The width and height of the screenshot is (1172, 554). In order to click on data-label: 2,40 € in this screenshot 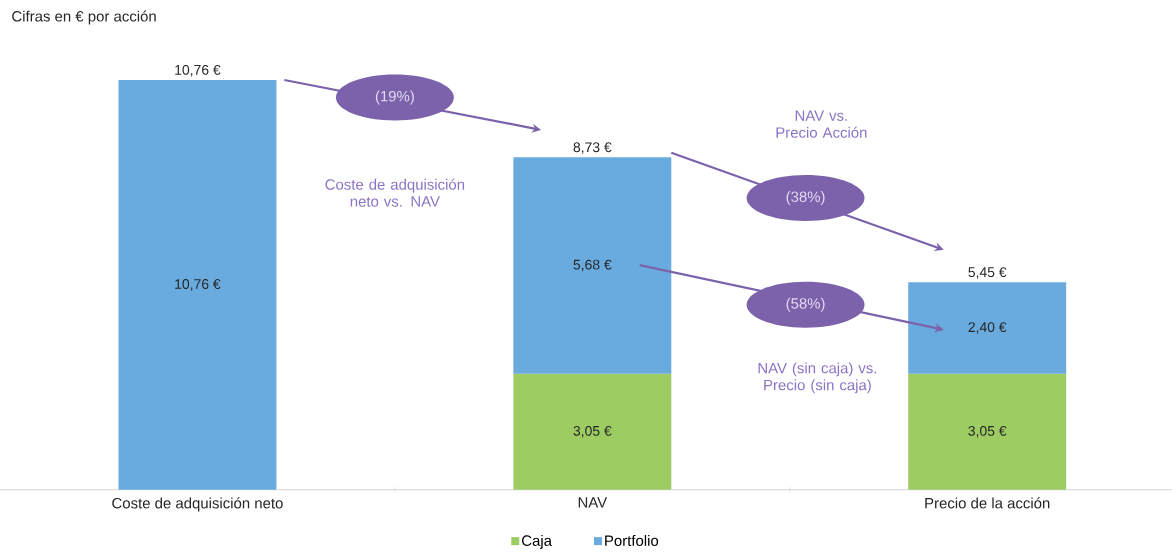, I will do `click(987, 328)`.